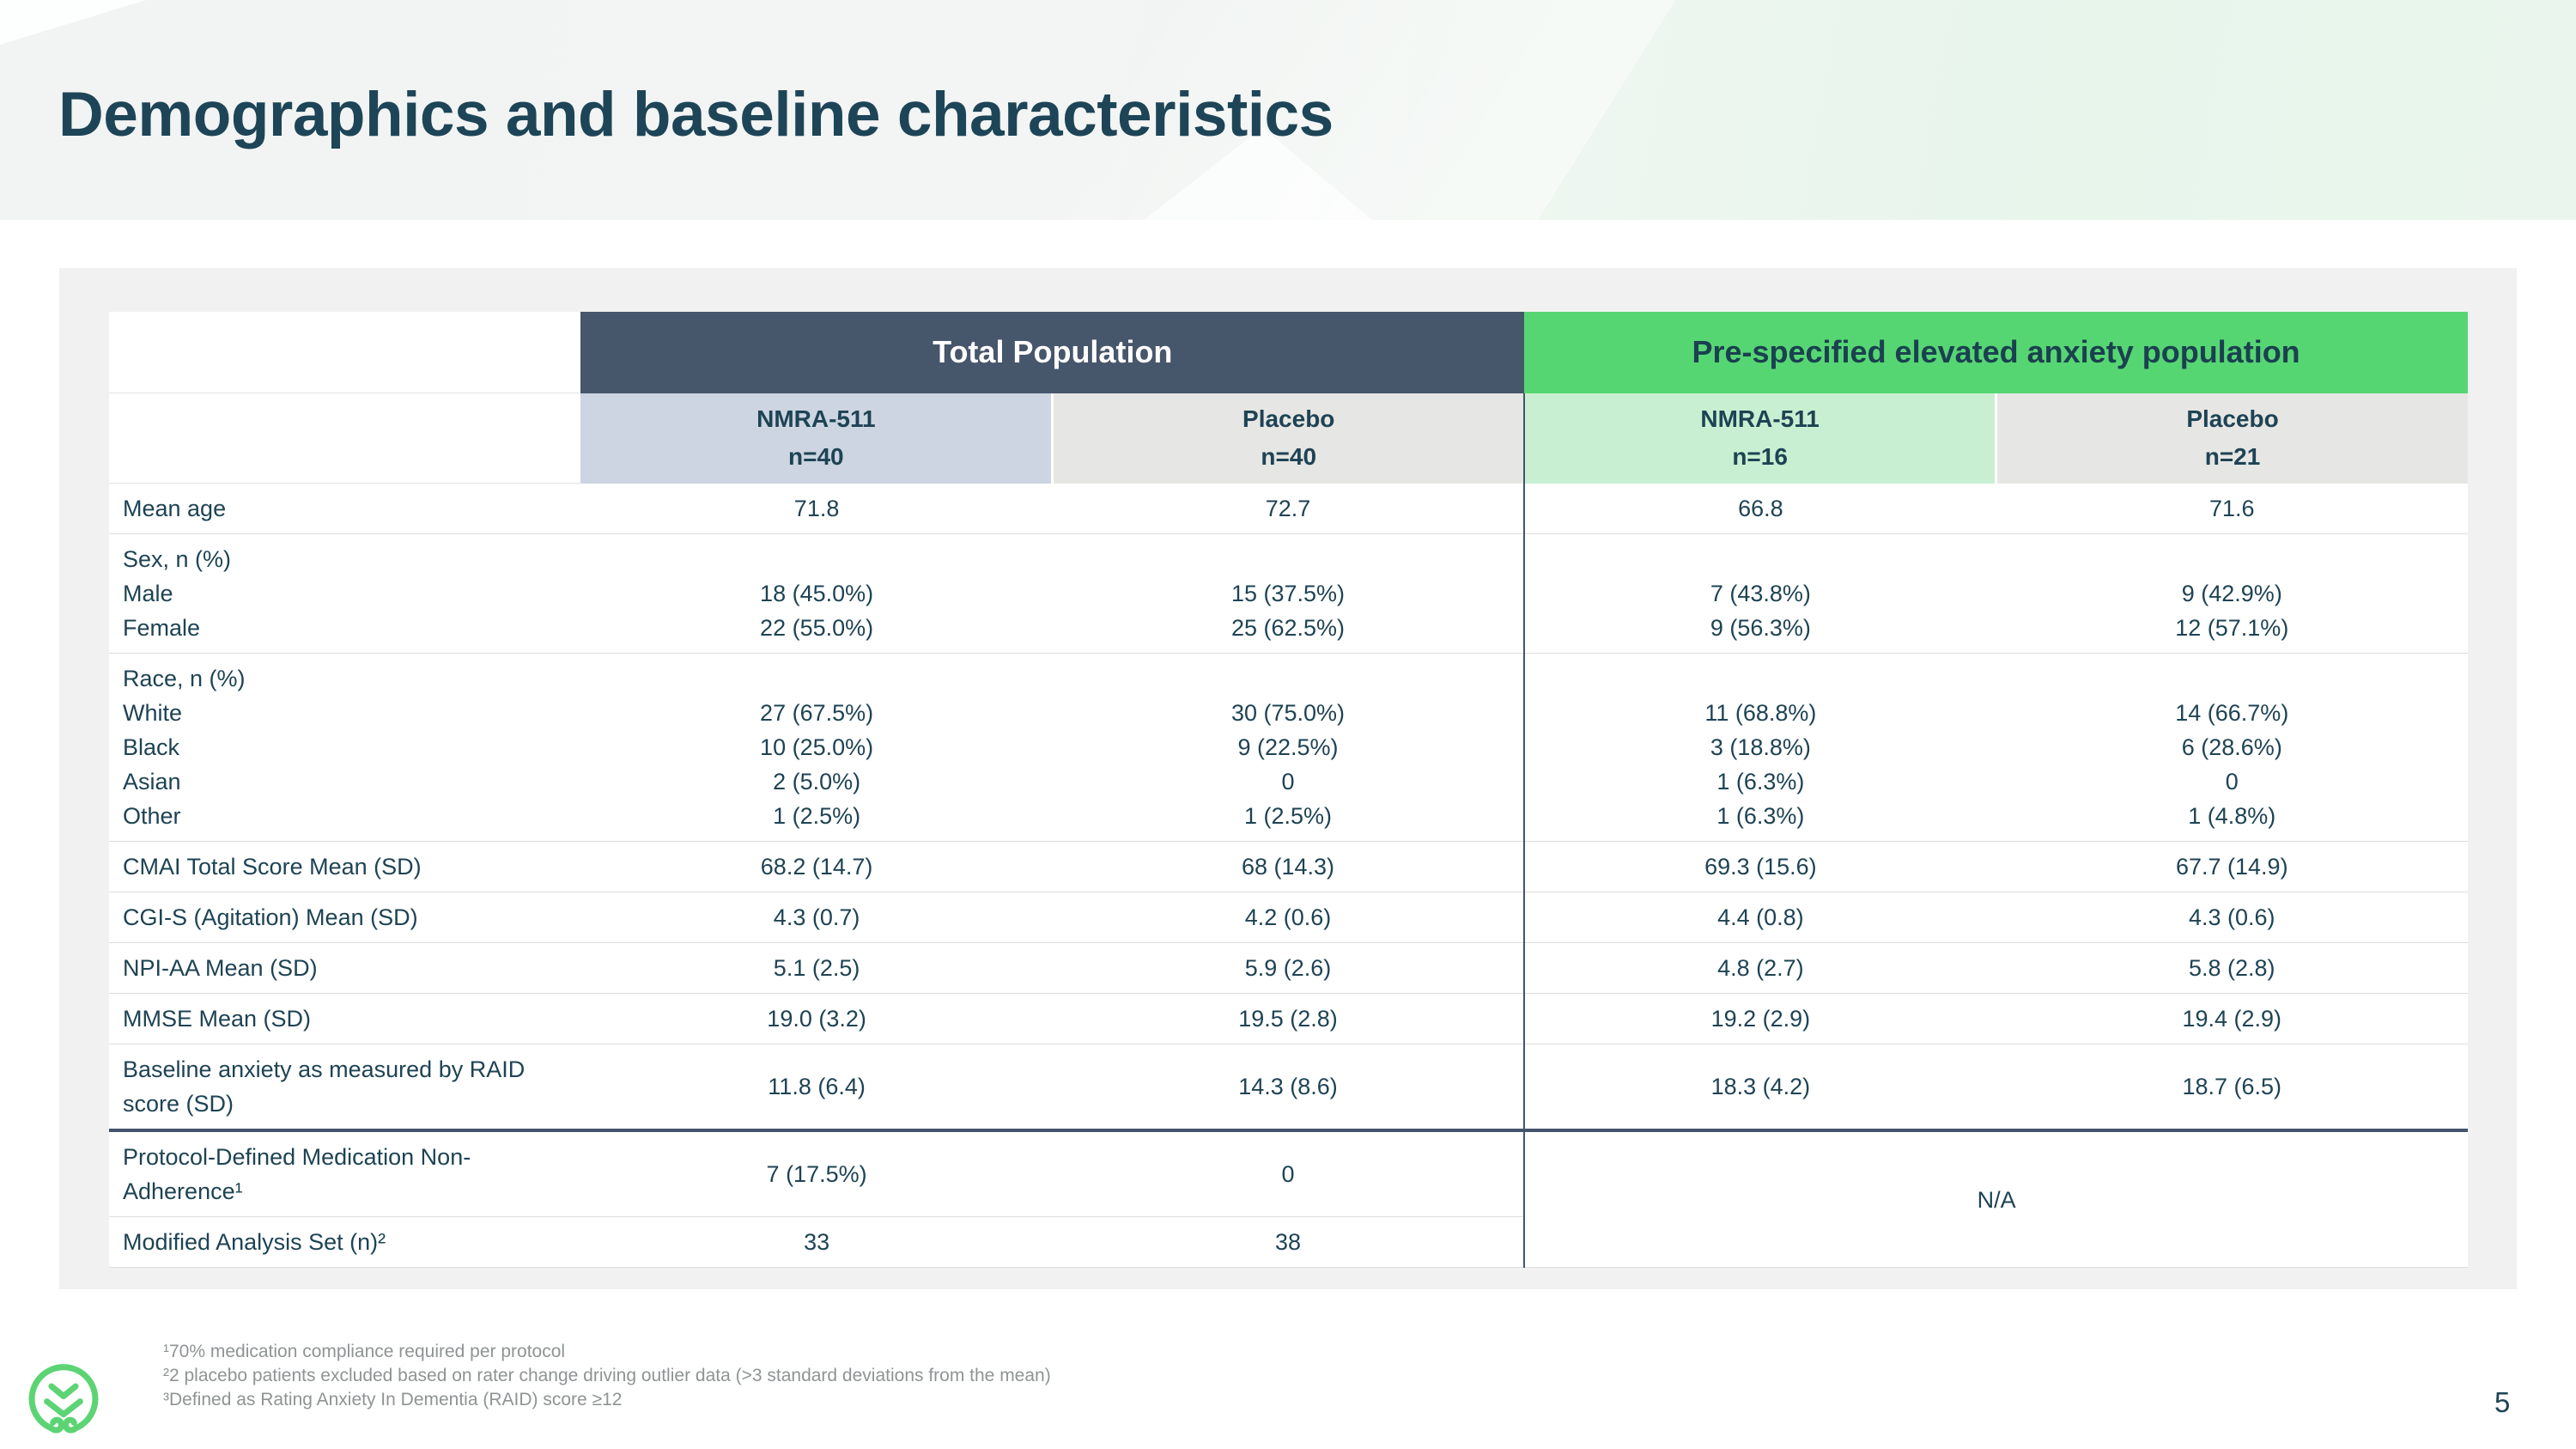 This screenshot has height=1449, width=2576. I want to click on cell: 66.8, so click(1760, 509).